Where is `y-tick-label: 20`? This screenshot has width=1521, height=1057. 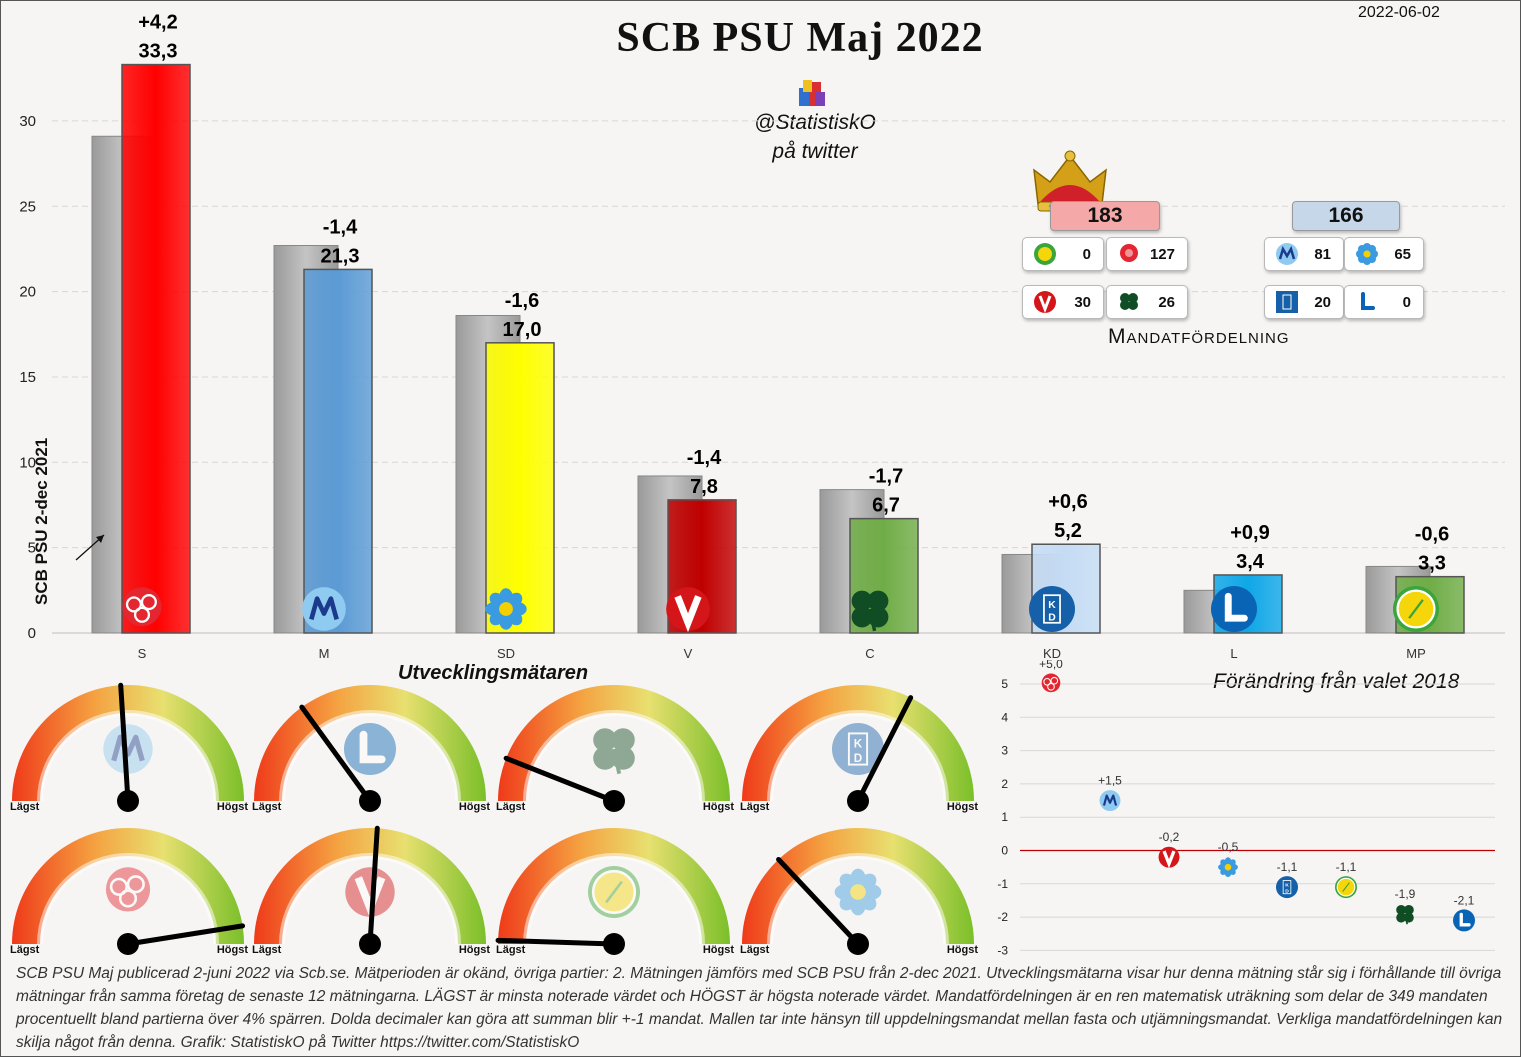 y-tick-label: 20 is located at coordinates (27, 292).